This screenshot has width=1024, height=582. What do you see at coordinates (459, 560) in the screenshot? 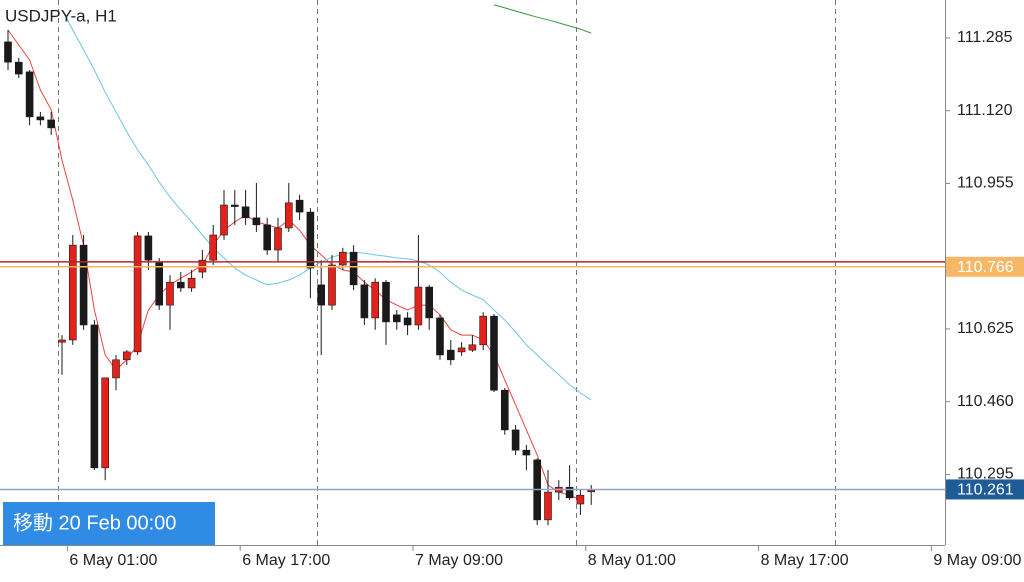
I see `x-tick-label: 7 May 09:00` at bounding box center [459, 560].